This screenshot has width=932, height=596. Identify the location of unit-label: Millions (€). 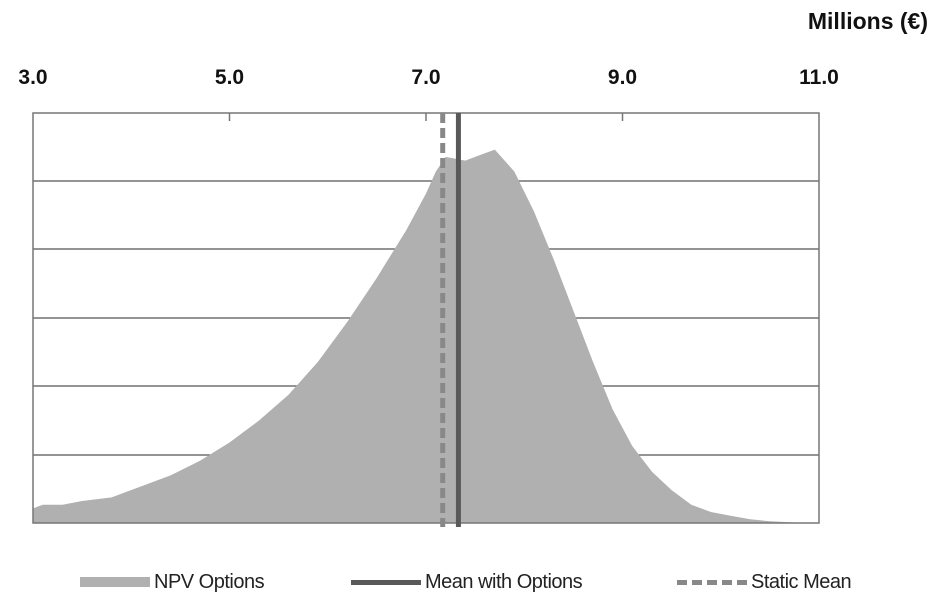
(867, 21).